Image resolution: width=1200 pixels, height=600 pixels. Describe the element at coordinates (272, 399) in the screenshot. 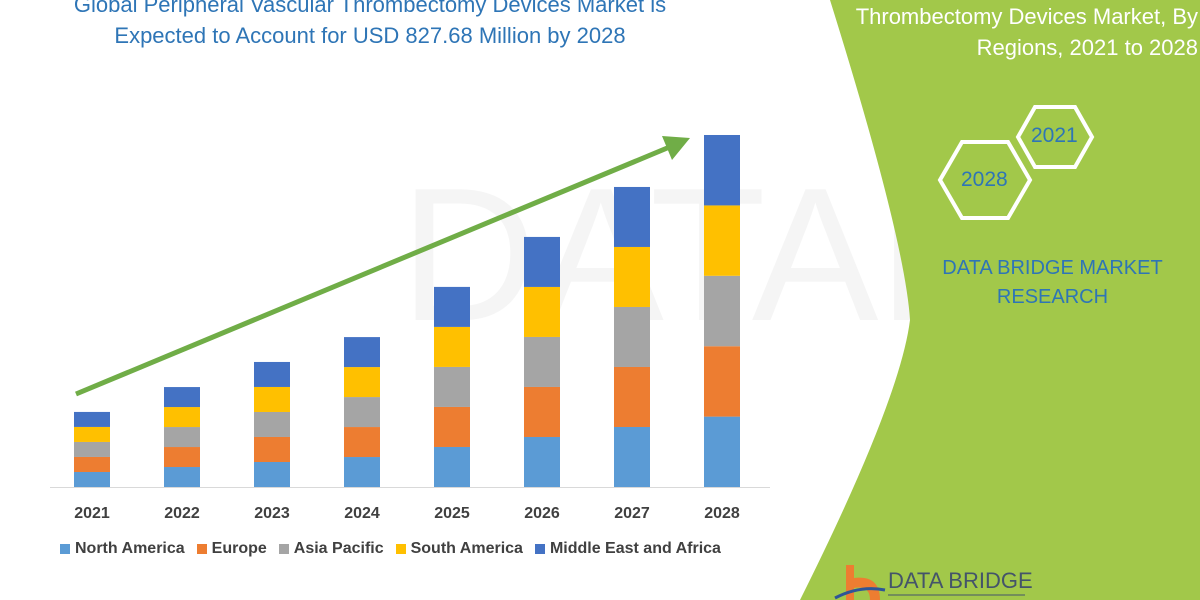

I see `bar-segment-2023-south-america` at that location.